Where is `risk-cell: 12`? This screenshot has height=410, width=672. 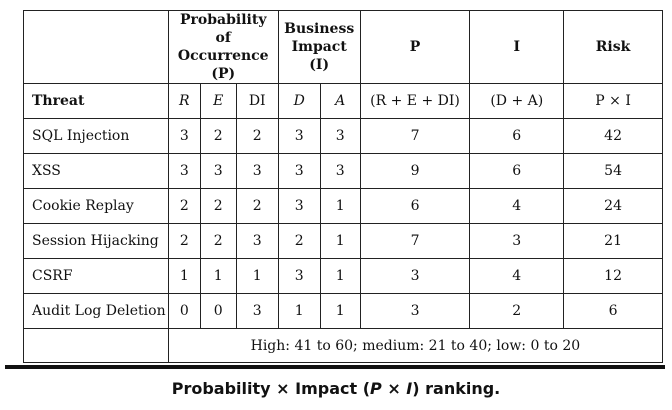 risk-cell: 12 is located at coordinates (613, 276).